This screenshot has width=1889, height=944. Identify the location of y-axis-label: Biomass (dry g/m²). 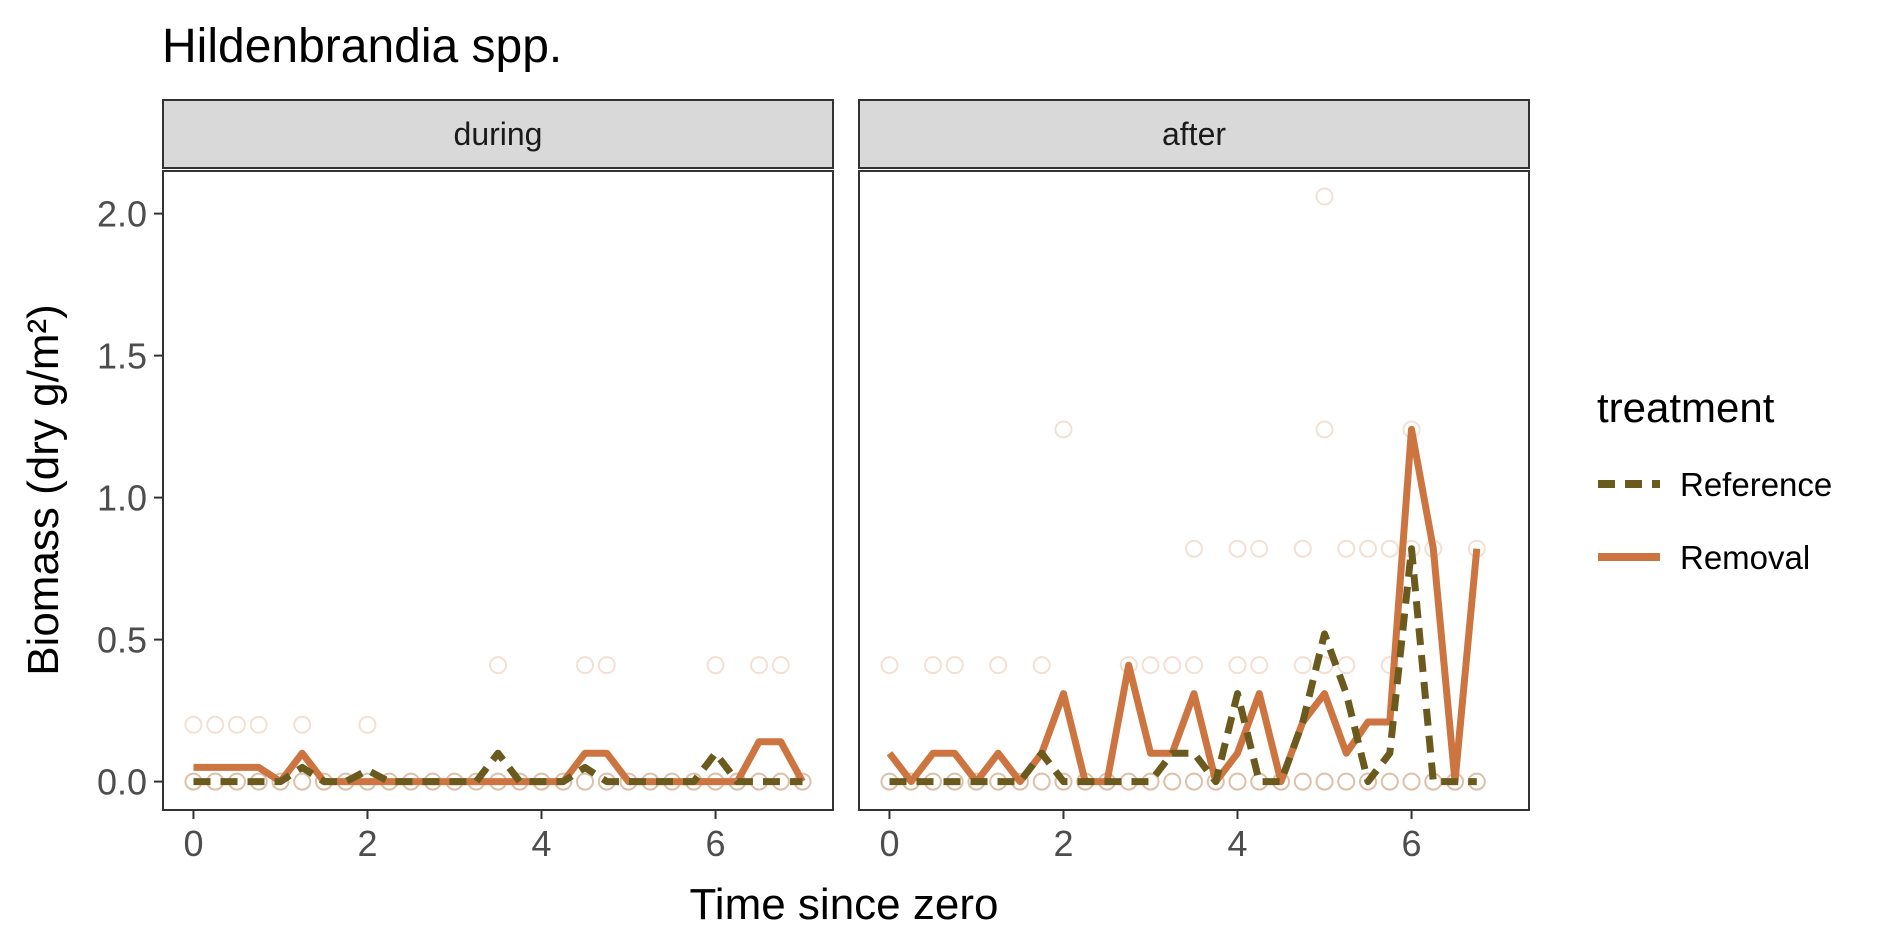
(43, 490).